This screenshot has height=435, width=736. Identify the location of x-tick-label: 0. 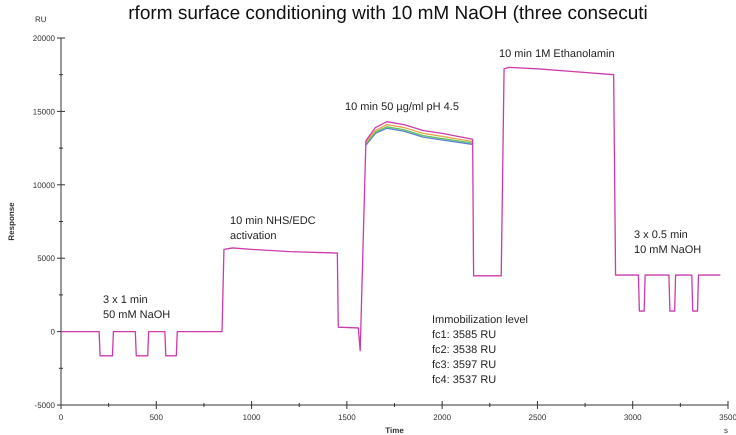
(61, 417).